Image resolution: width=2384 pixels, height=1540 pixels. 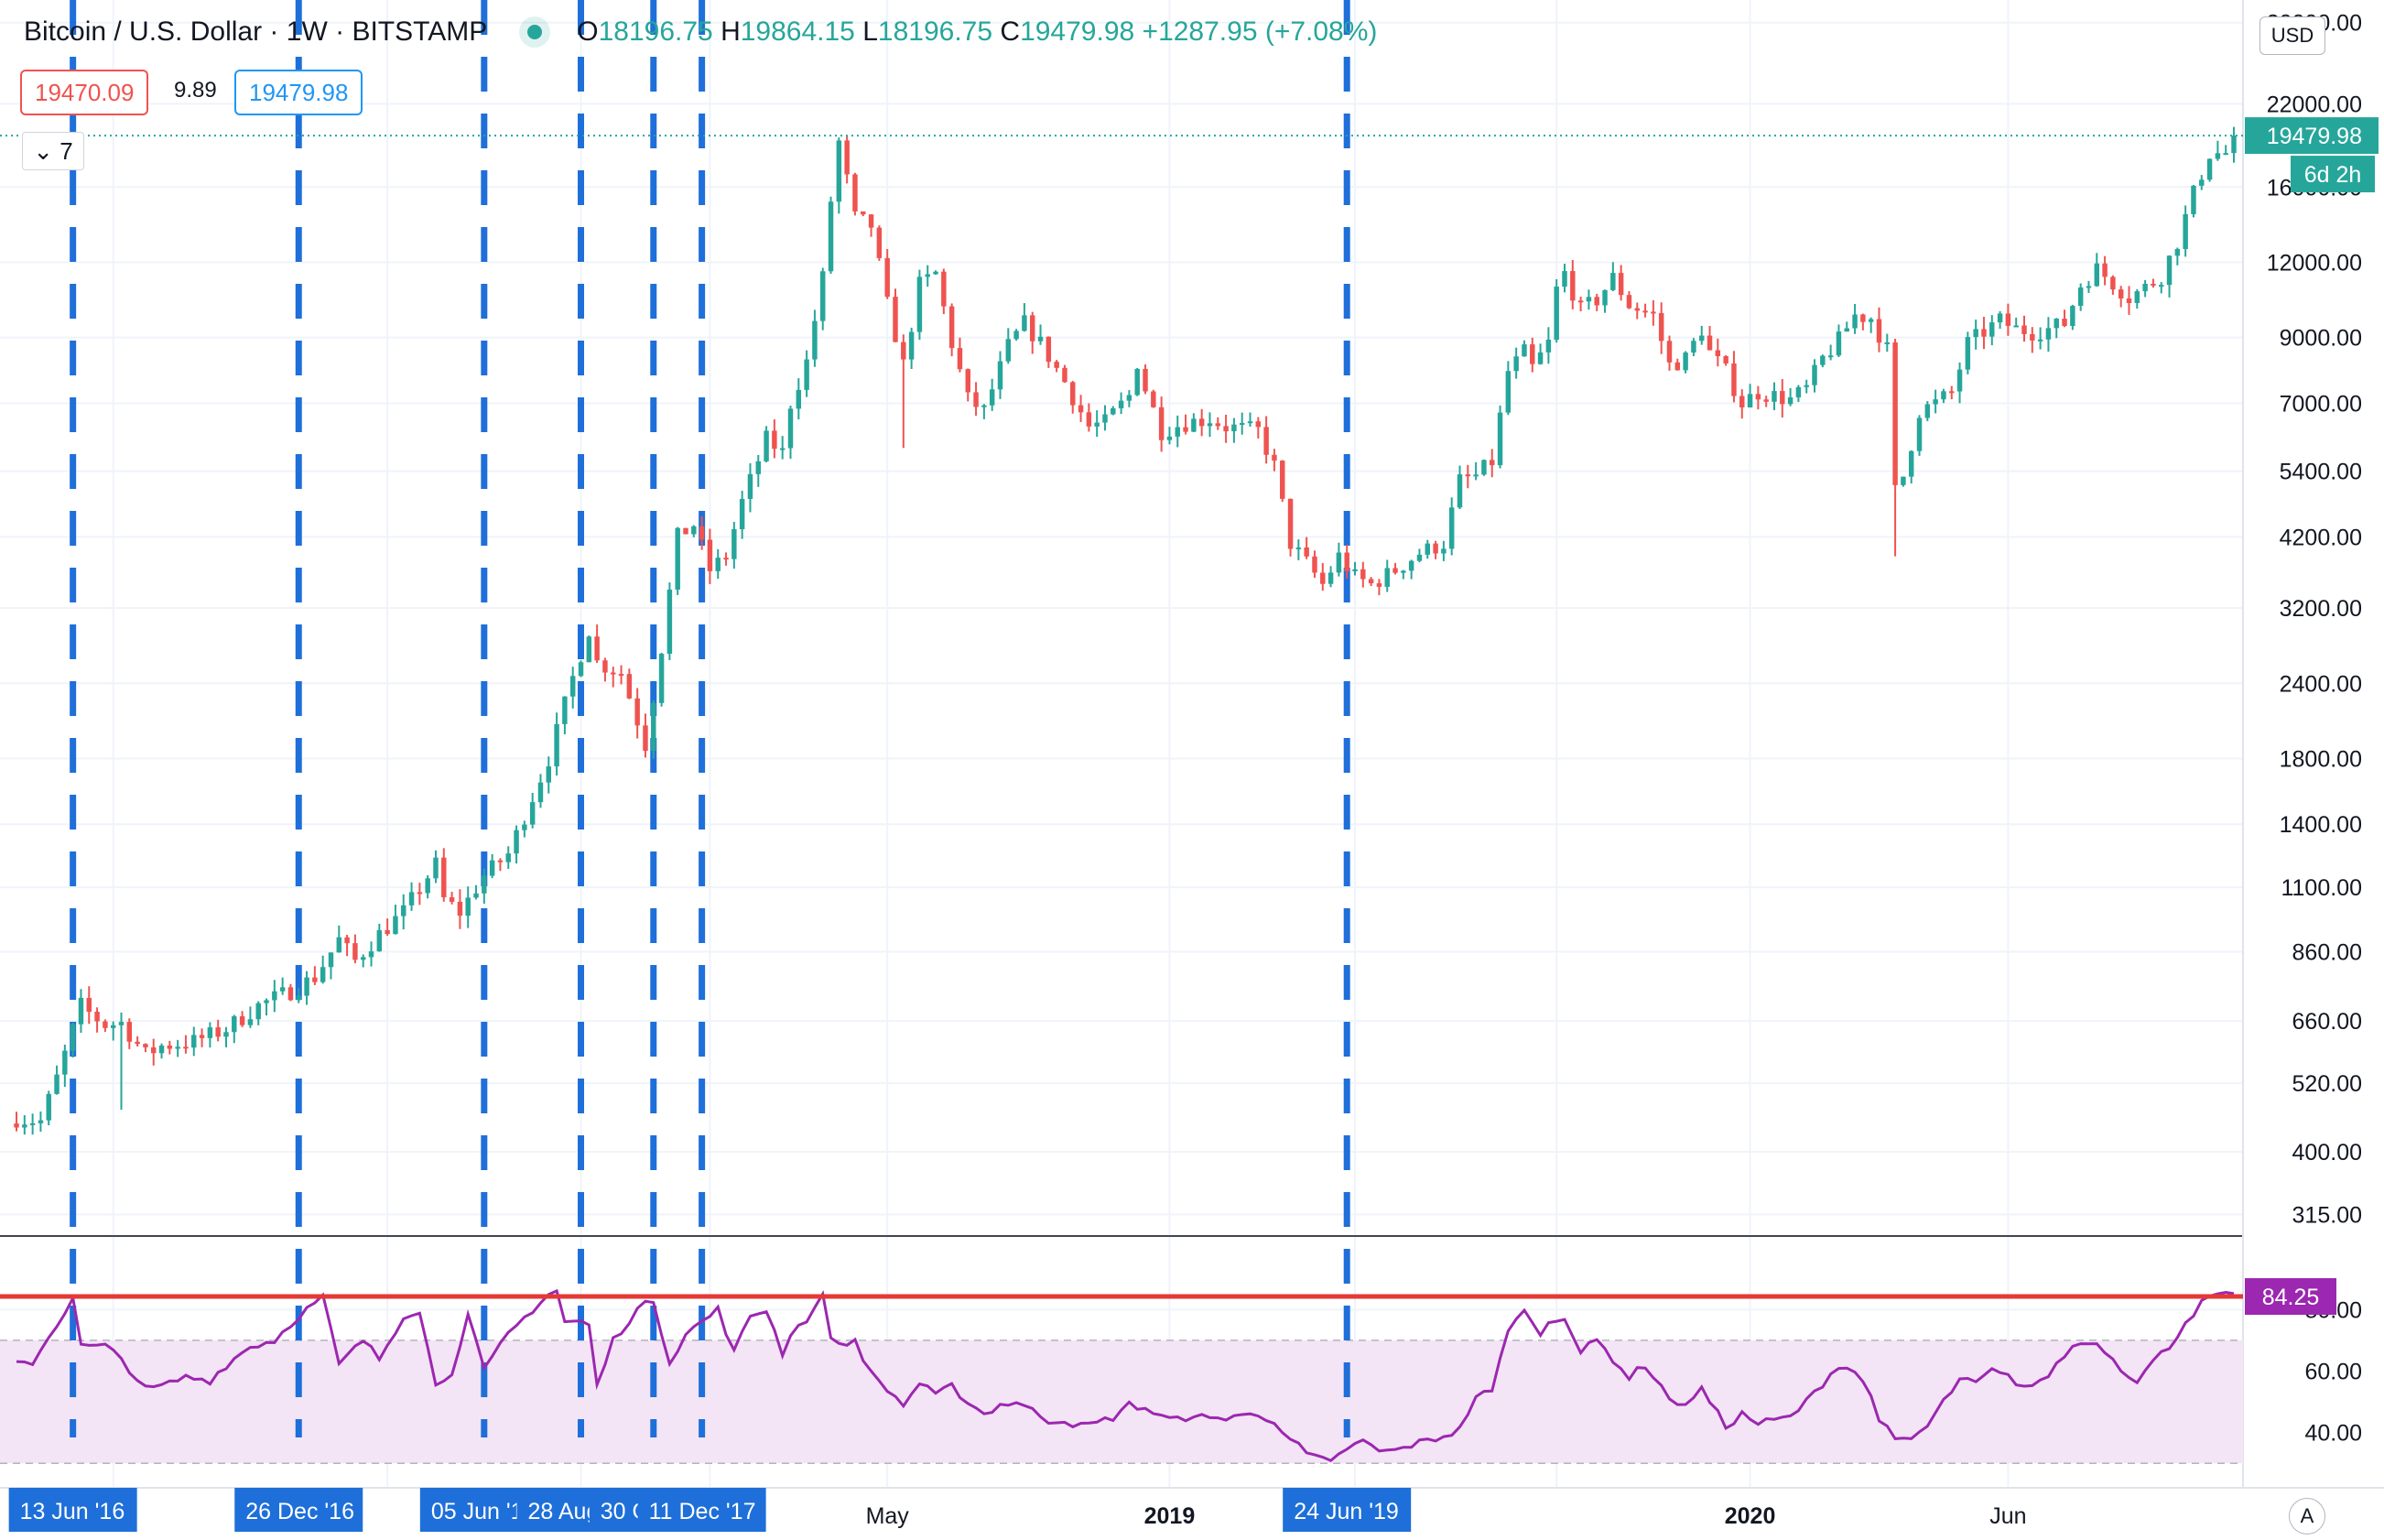 I want to click on auto-scale-button: A, so click(x=2307, y=1516).